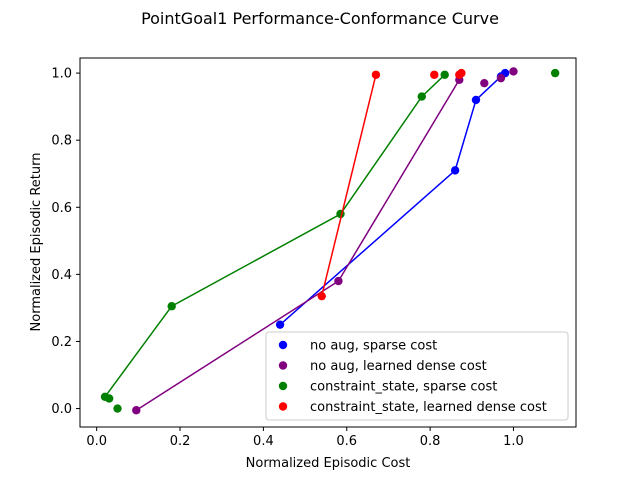 This screenshot has width=640, height=480. Describe the element at coordinates (61, 275) in the screenshot. I see `y-tick-label: 0.4` at that location.